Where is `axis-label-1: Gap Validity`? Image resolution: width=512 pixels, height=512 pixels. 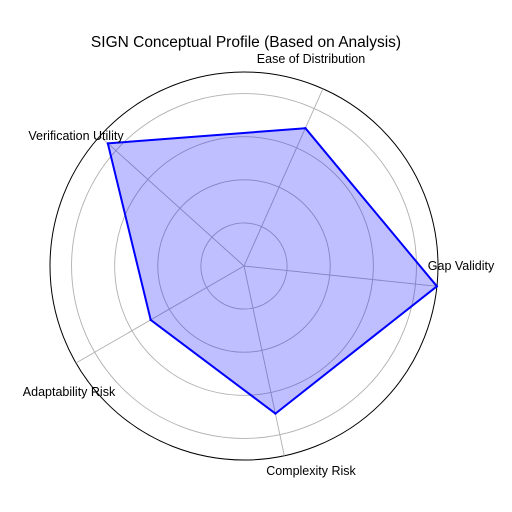 axis-label-1: Gap Validity is located at coordinates (461, 266).